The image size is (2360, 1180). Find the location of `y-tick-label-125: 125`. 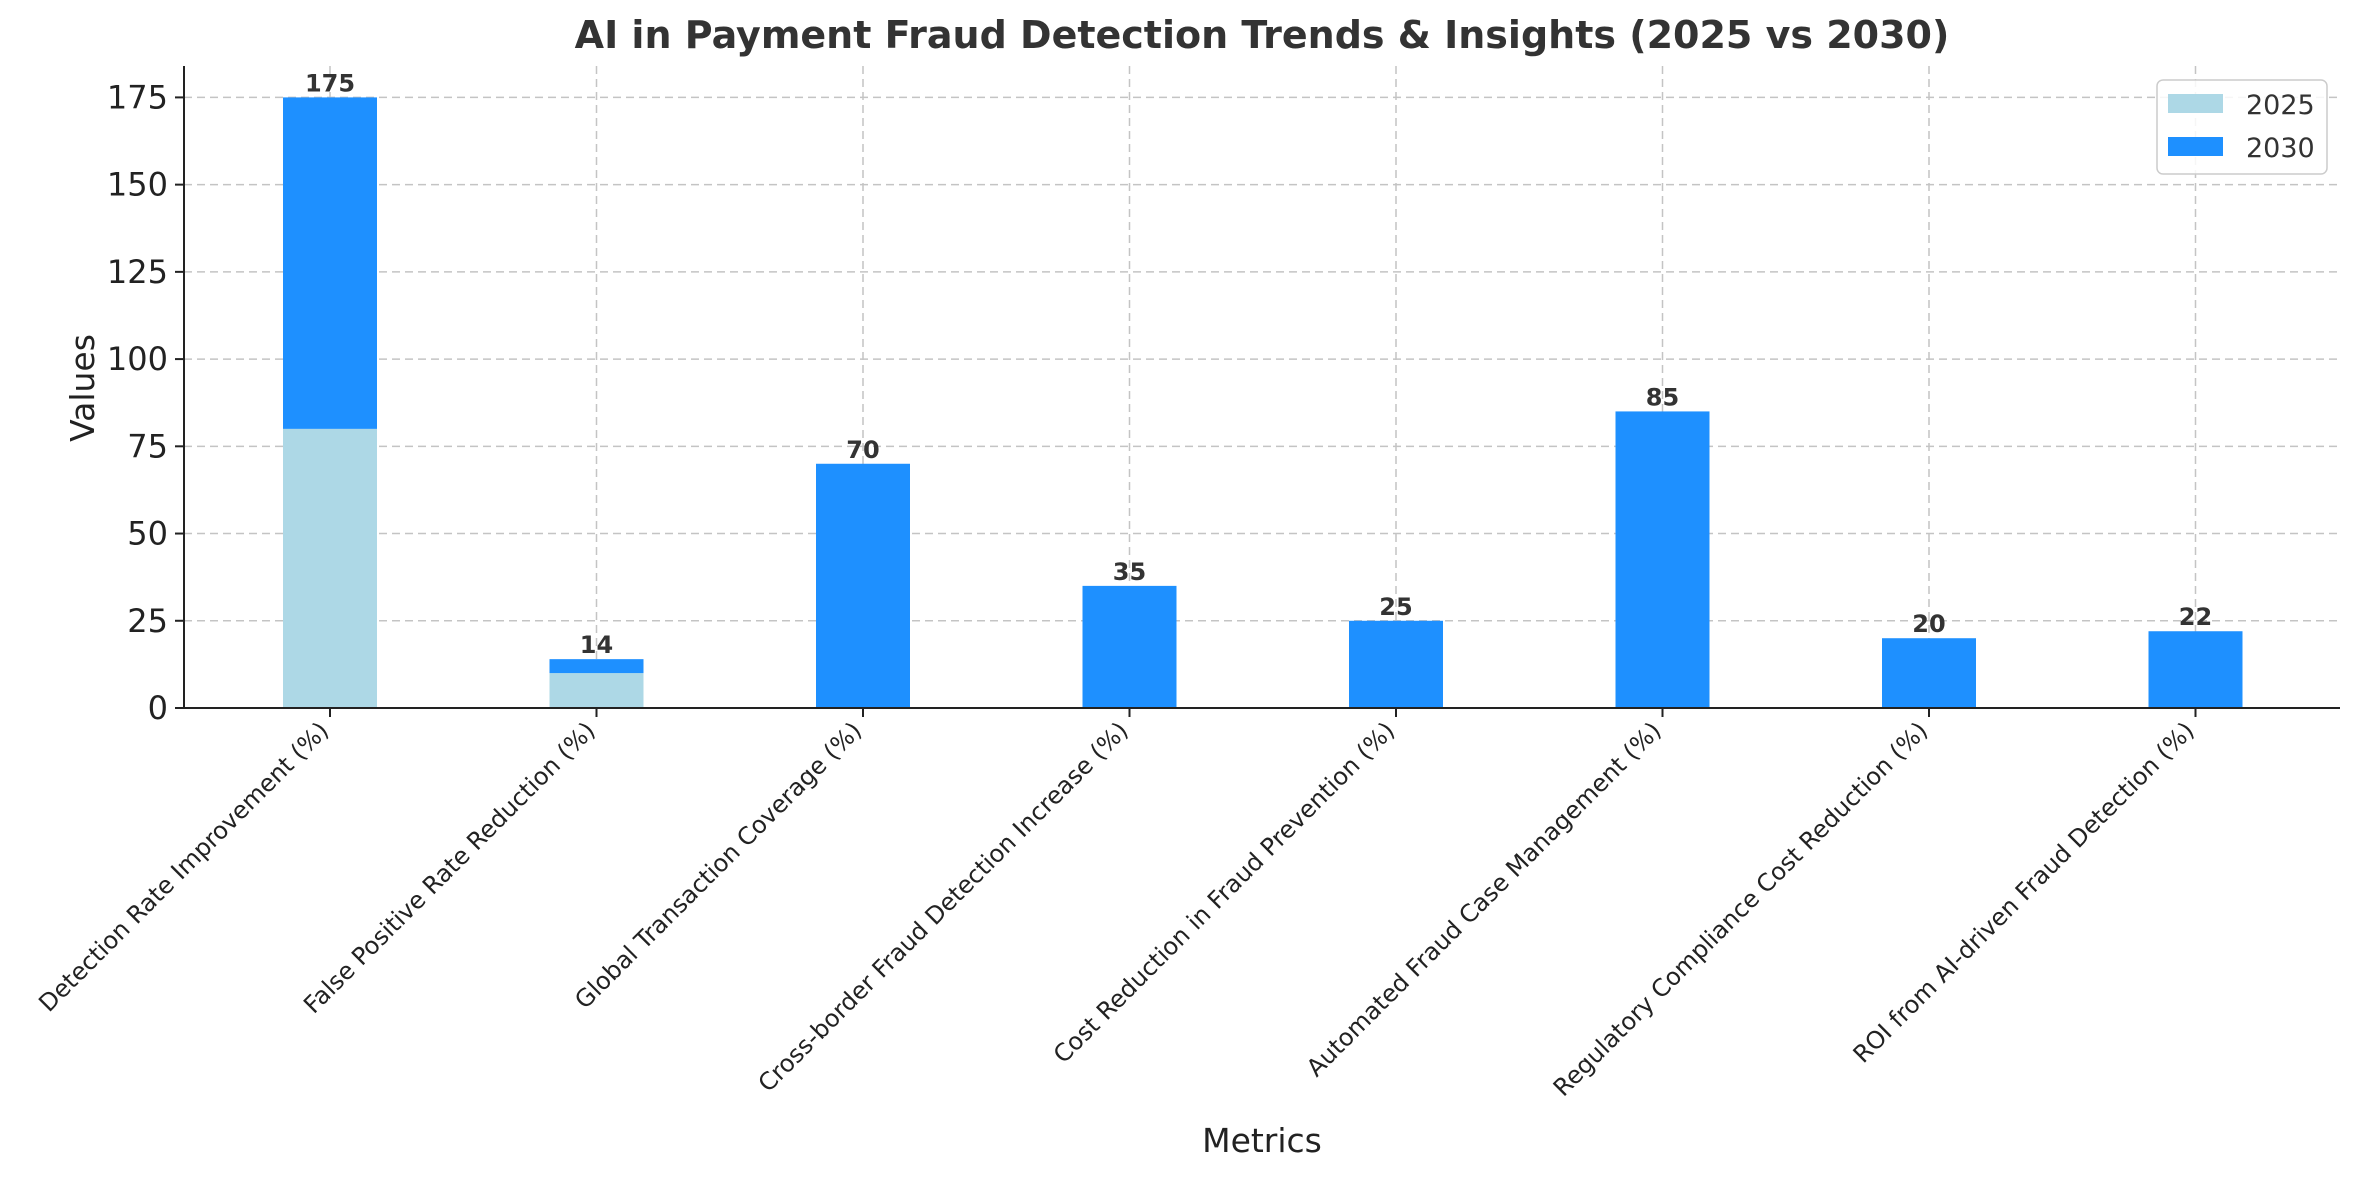

y-tick-label-125: 125 is located at coordinates (137, 272).